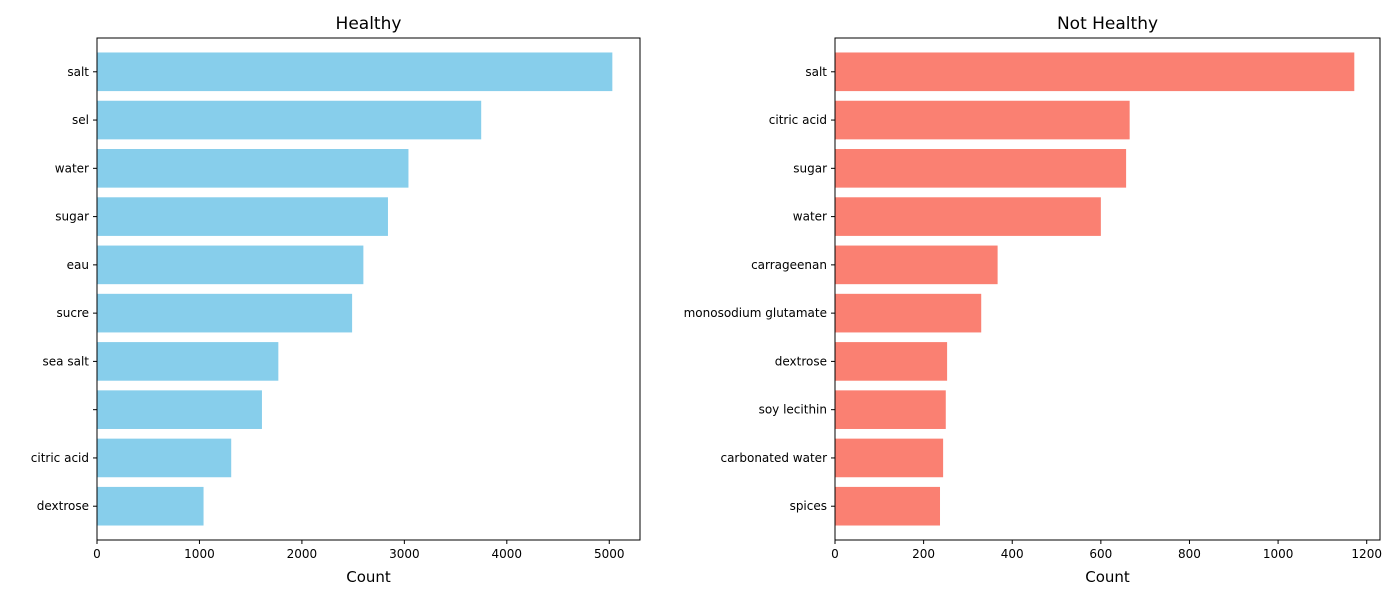  What do you see at coordinates (793, 410) in the screenshot?
I see `not-healthy-category-label: soy lecithin` at bounding box center [793, 410].